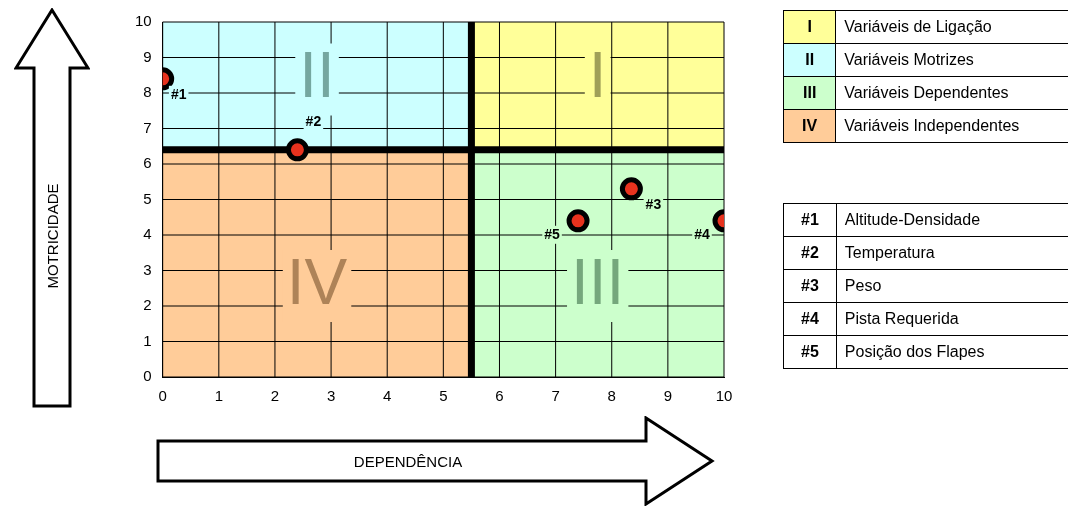 The image size is (1076, 514). Describe the element at coordinates (52, 236) in the screenshot. I see `y-axis-title: MOTRICIDADE` at that location.